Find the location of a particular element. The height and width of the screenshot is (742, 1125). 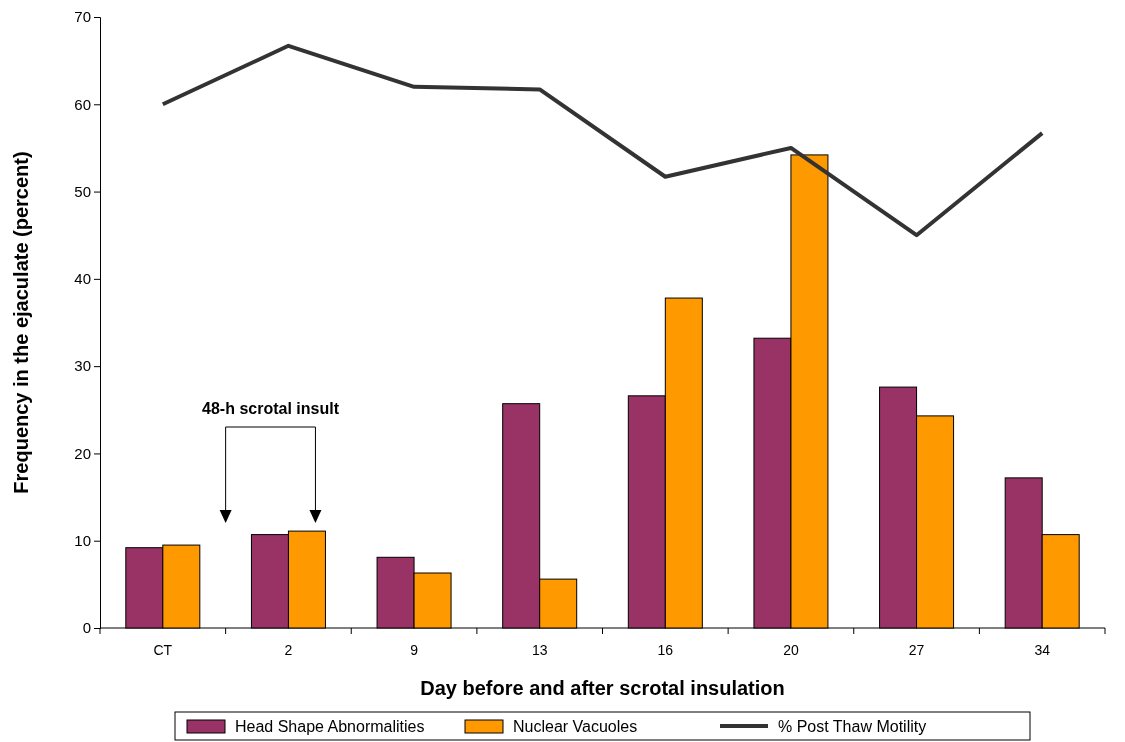

x-tick-label: 20 is located at coordinates (791, 650).